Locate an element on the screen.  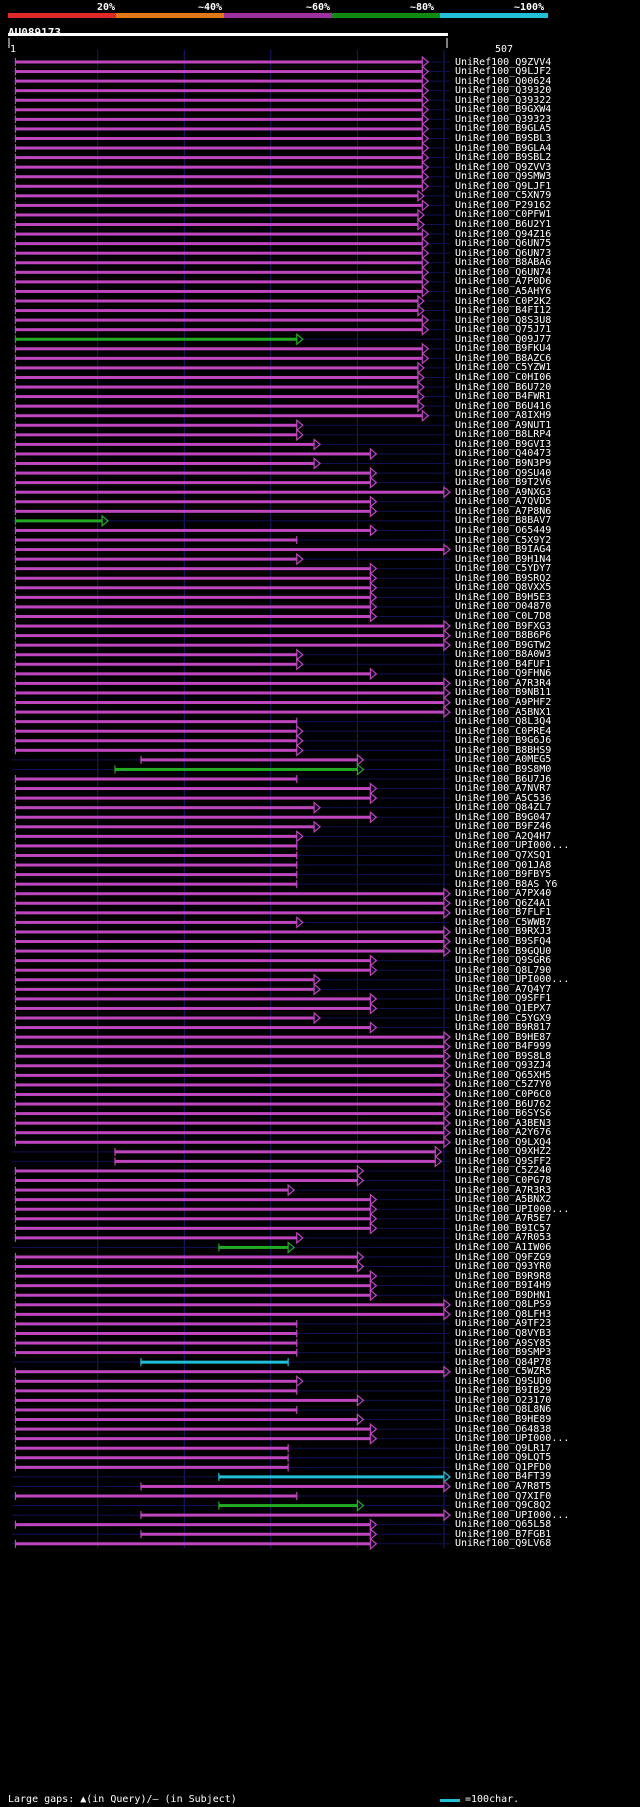
hit-label: UniRef100_B8ABA6 is located at coordinates (503, 263).